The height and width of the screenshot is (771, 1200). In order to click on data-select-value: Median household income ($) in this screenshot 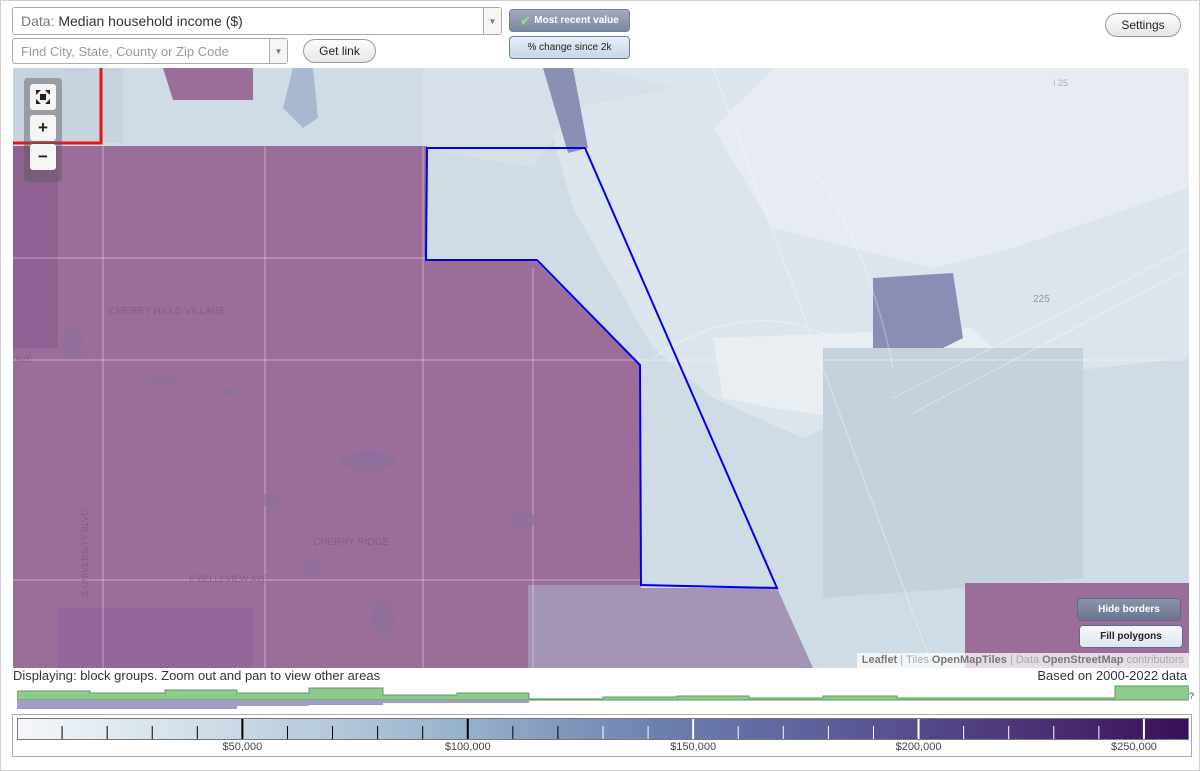, I will do `click(150, 21)`.